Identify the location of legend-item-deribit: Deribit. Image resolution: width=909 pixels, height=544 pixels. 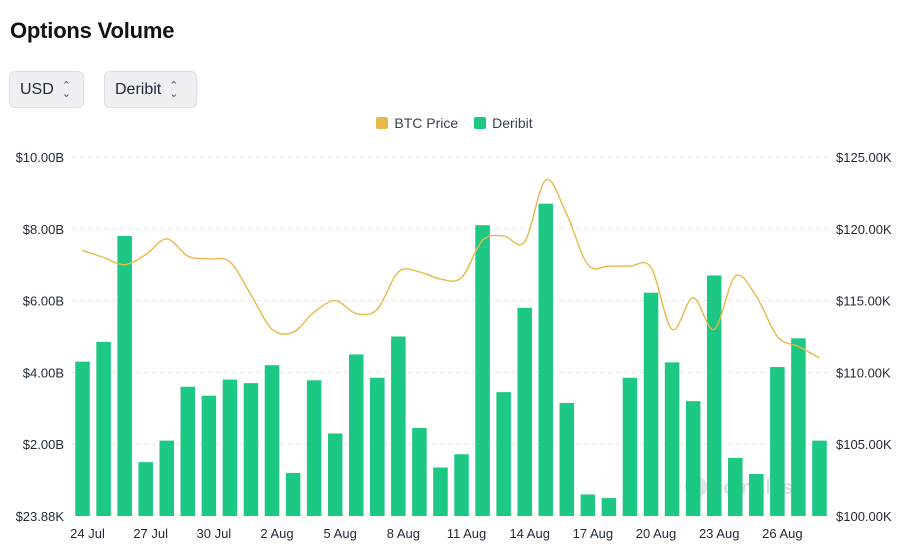
(503, 123).